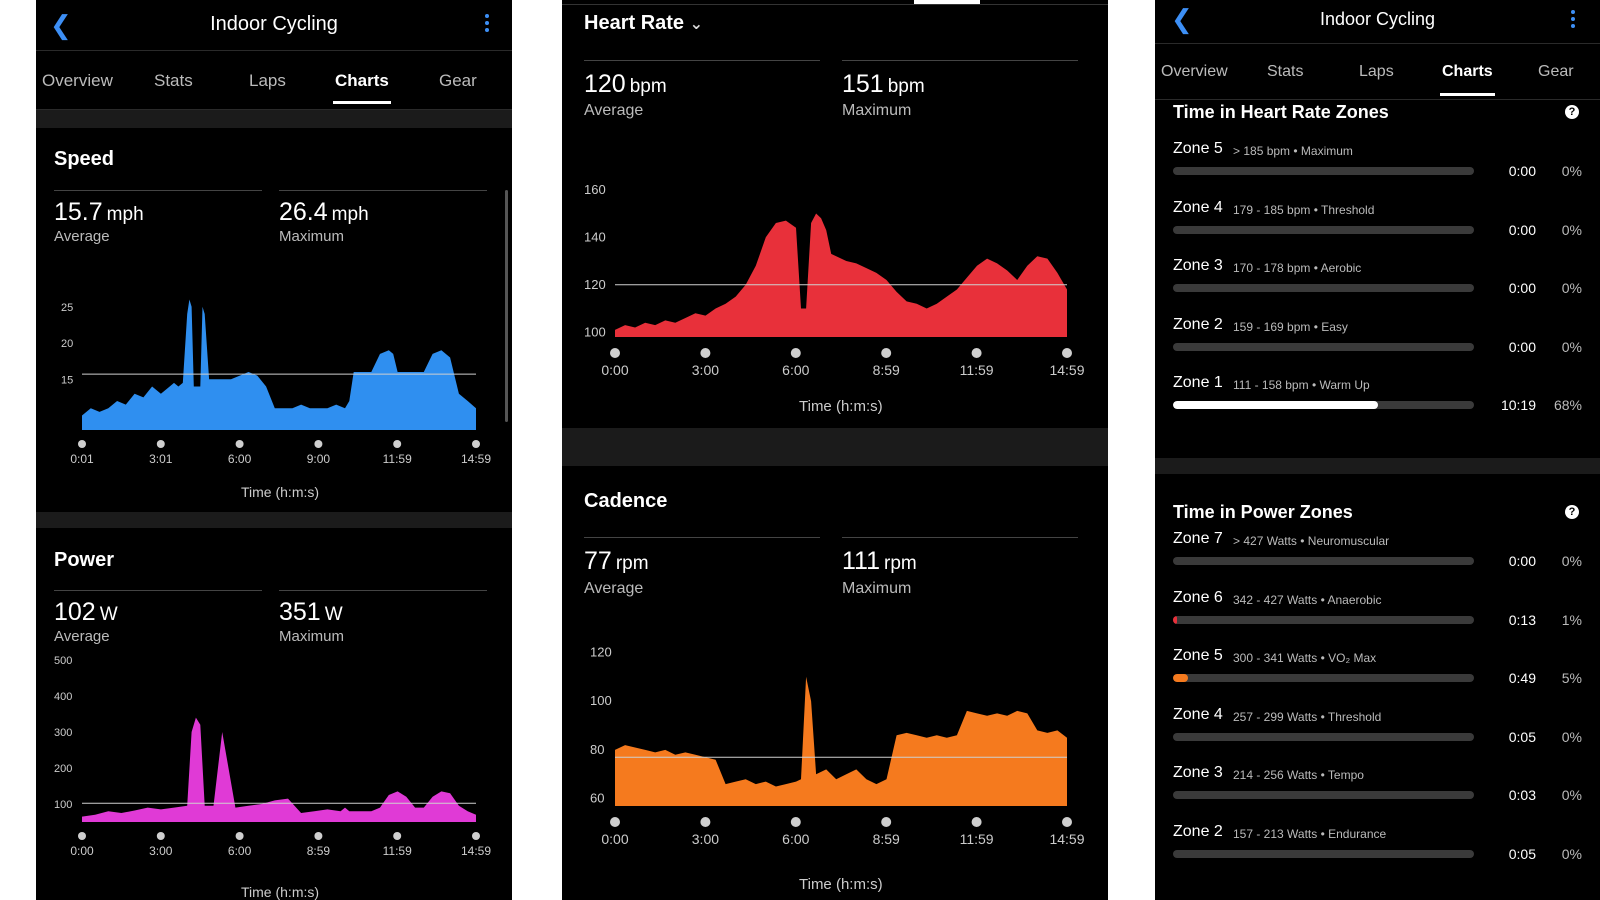  I want to click on zone-time: 10:19, so click(1518, 405).